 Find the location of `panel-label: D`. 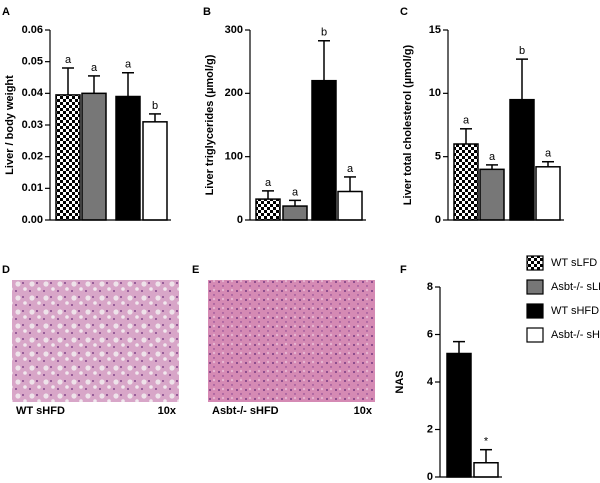

panel-label: D is located at coordinates (6, 270).